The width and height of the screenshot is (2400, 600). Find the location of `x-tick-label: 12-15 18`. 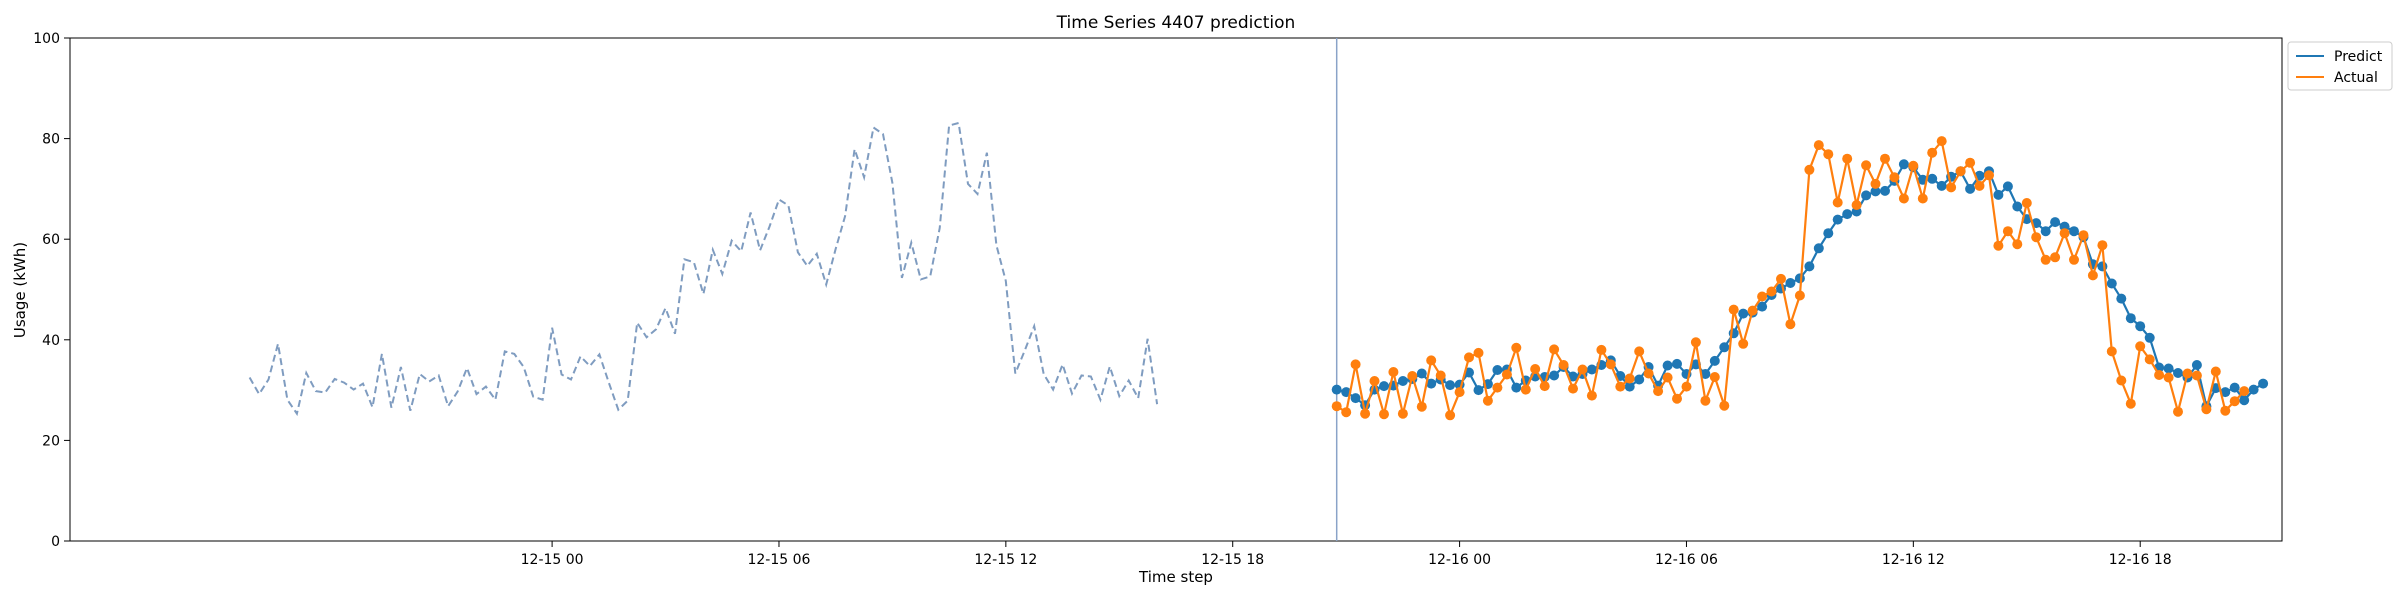

x-tick-label: 12-15 18 is located at coordinates (1232, 560).